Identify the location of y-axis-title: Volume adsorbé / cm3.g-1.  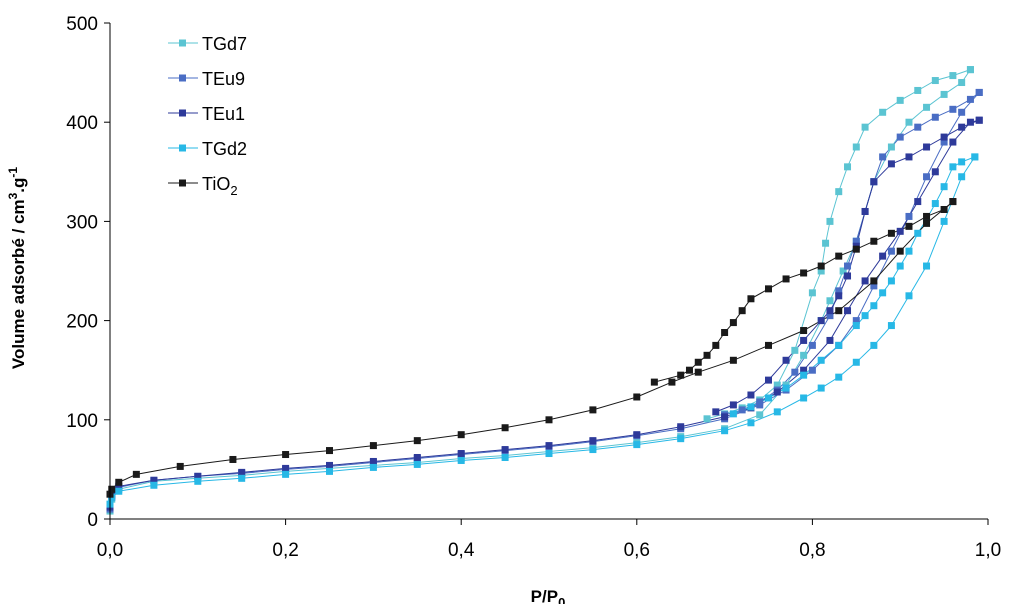
(17, 268).